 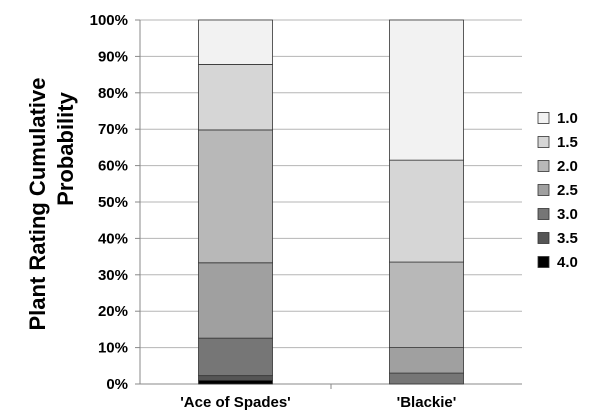 I want to click on y-tick-label: 20%, so click(x=113, y=311).